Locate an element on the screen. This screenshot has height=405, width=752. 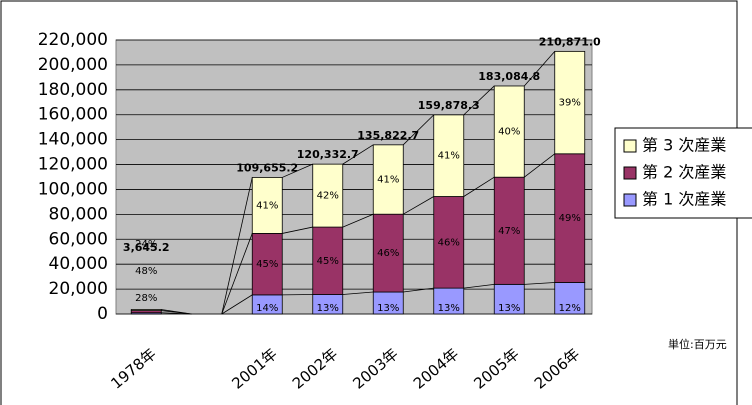
share-label: 47% is located at coordinates (509, 231).